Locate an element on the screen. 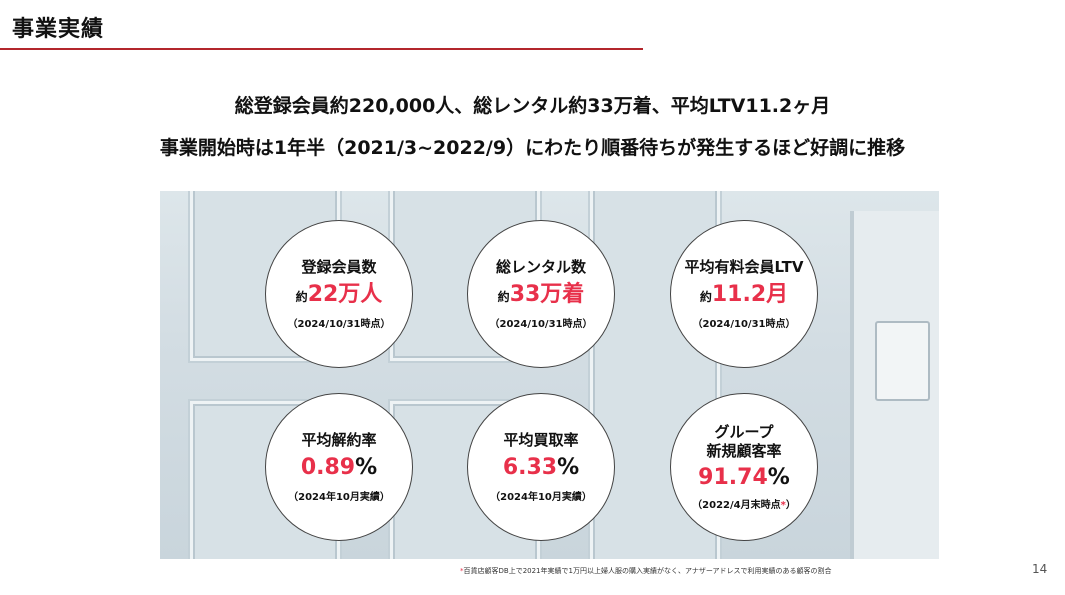  metric-circle-buyout-rate: 平均買取率 6.33% （2024年10月実績） is located at coordinates (541, 467).